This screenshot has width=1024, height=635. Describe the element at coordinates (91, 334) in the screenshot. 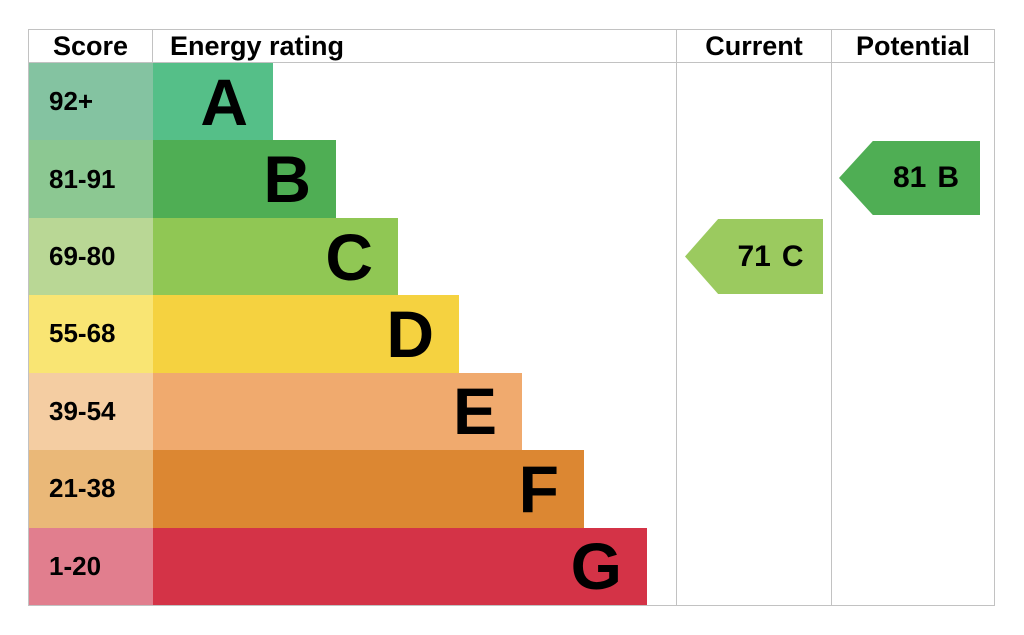

I see `score-range-d: 55-68` at that location.